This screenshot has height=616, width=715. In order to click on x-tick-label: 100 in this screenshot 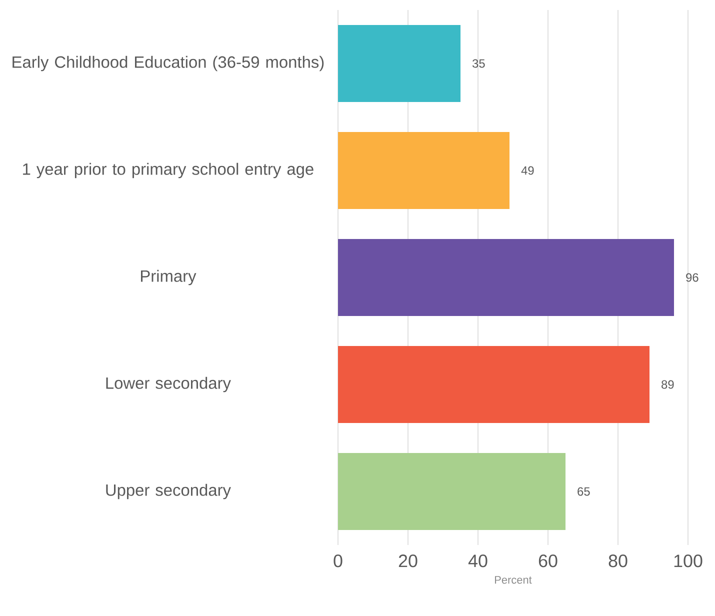, I will do `click(688, 561)`.